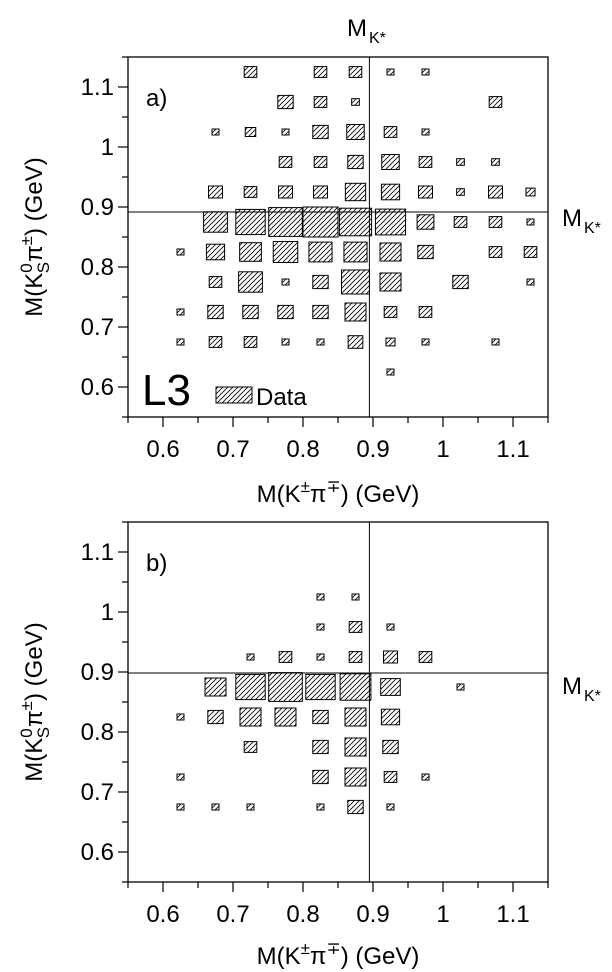  What do you see at coordinates (512, 449) in the screenshot?
I see `x-tick-label-5: 1.1` at bounding box center [512, 449].